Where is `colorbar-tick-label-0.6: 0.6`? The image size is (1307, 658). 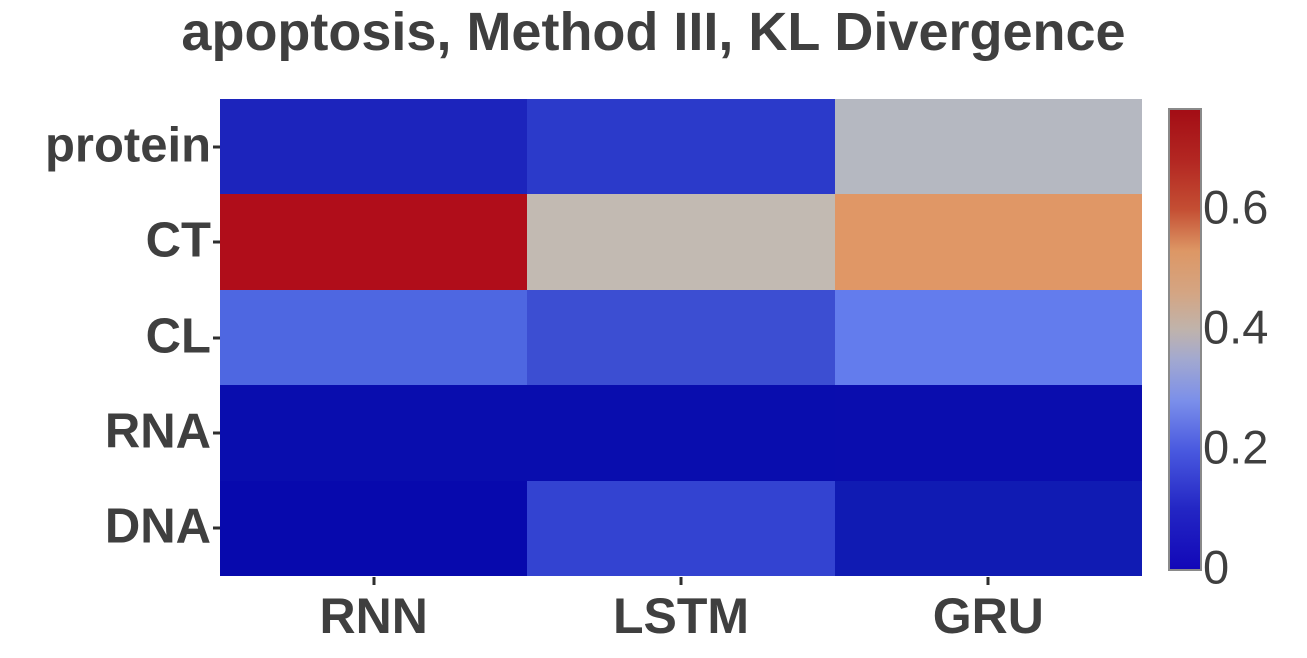 colorbar-tick-label-0.6: 0.6 is located at coordinates (1236, 207).